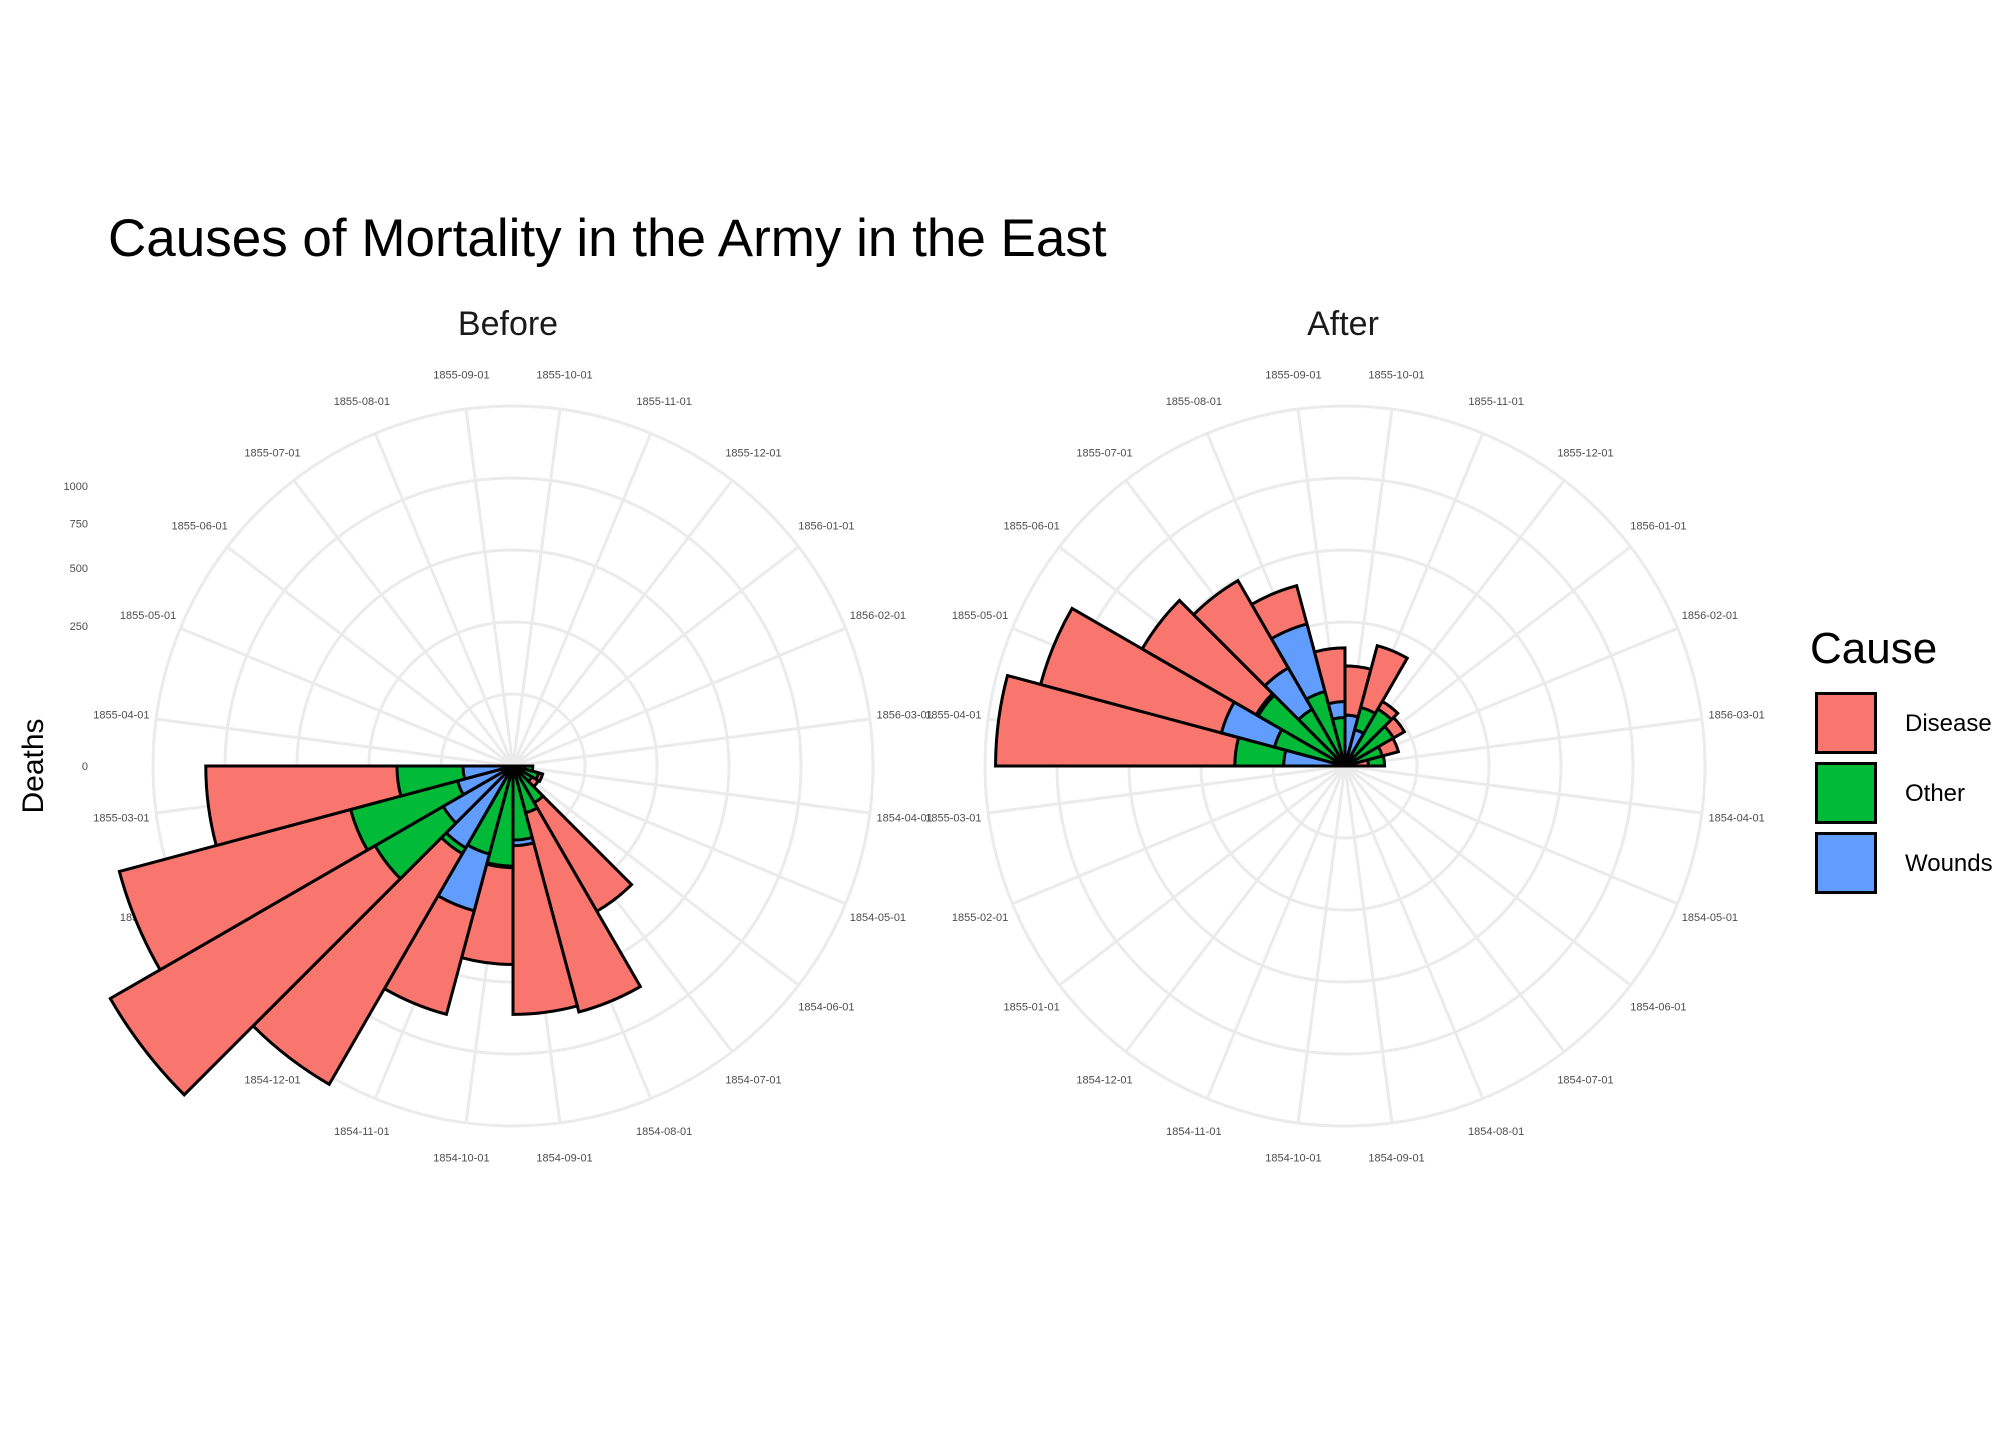 The width and height of the screenshot is (2016, 1440). Describe the element at coordinates (980, 918) in the screenshot. I see `angle-tick-label: 1855-02-01` at that location.